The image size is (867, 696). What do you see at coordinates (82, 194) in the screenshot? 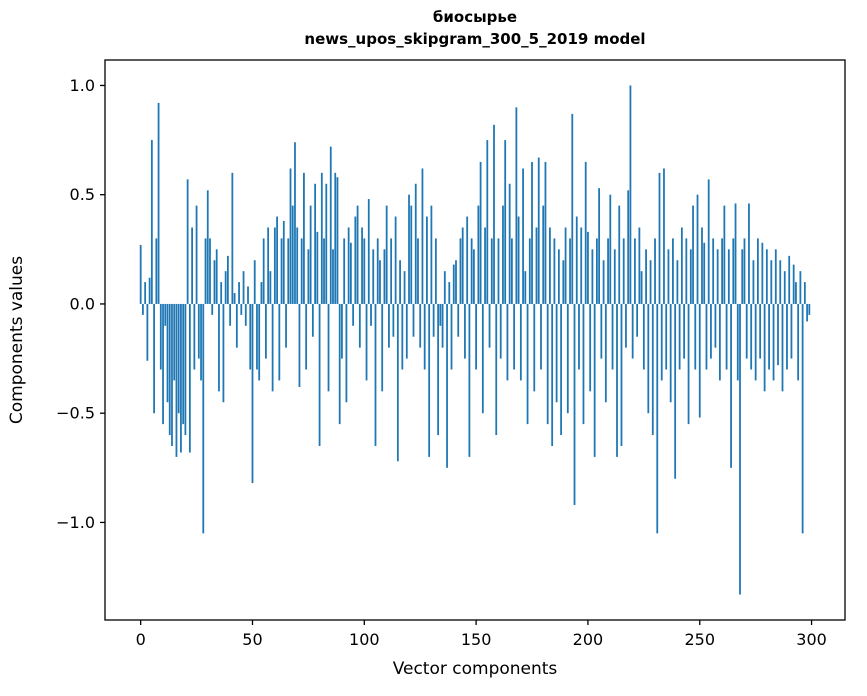
I see `y-tick-label: 0.5` at bounding box center [82, 194].